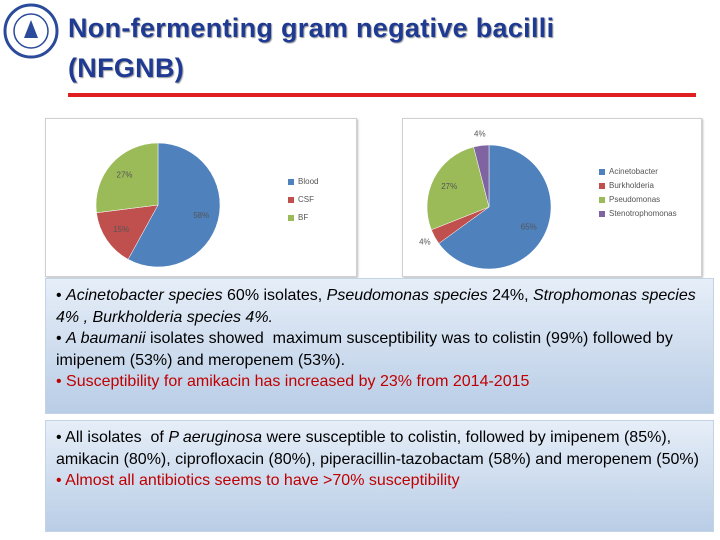 The image size is (720, 540). I want to click on title-line: Non-fermenting gram negative bacilli, so click(311, 28).